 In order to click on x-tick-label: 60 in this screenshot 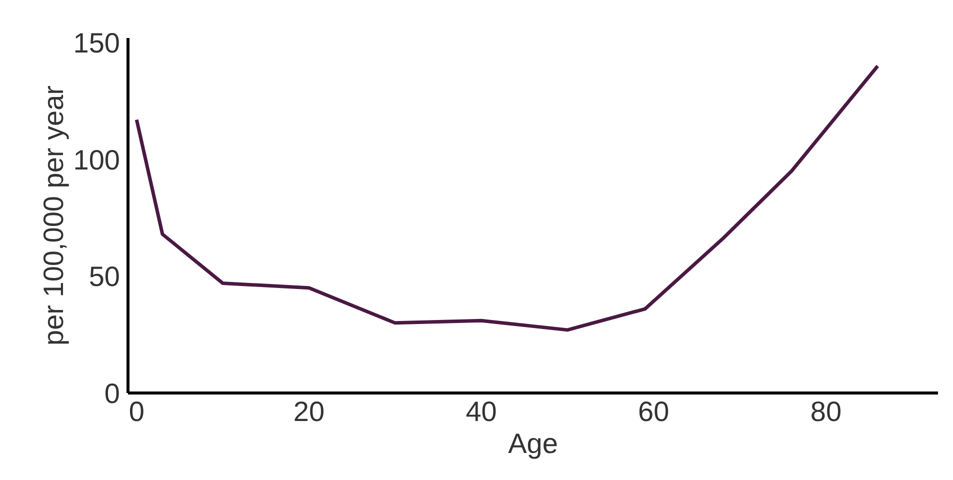, I will do `click(654, 411)`.